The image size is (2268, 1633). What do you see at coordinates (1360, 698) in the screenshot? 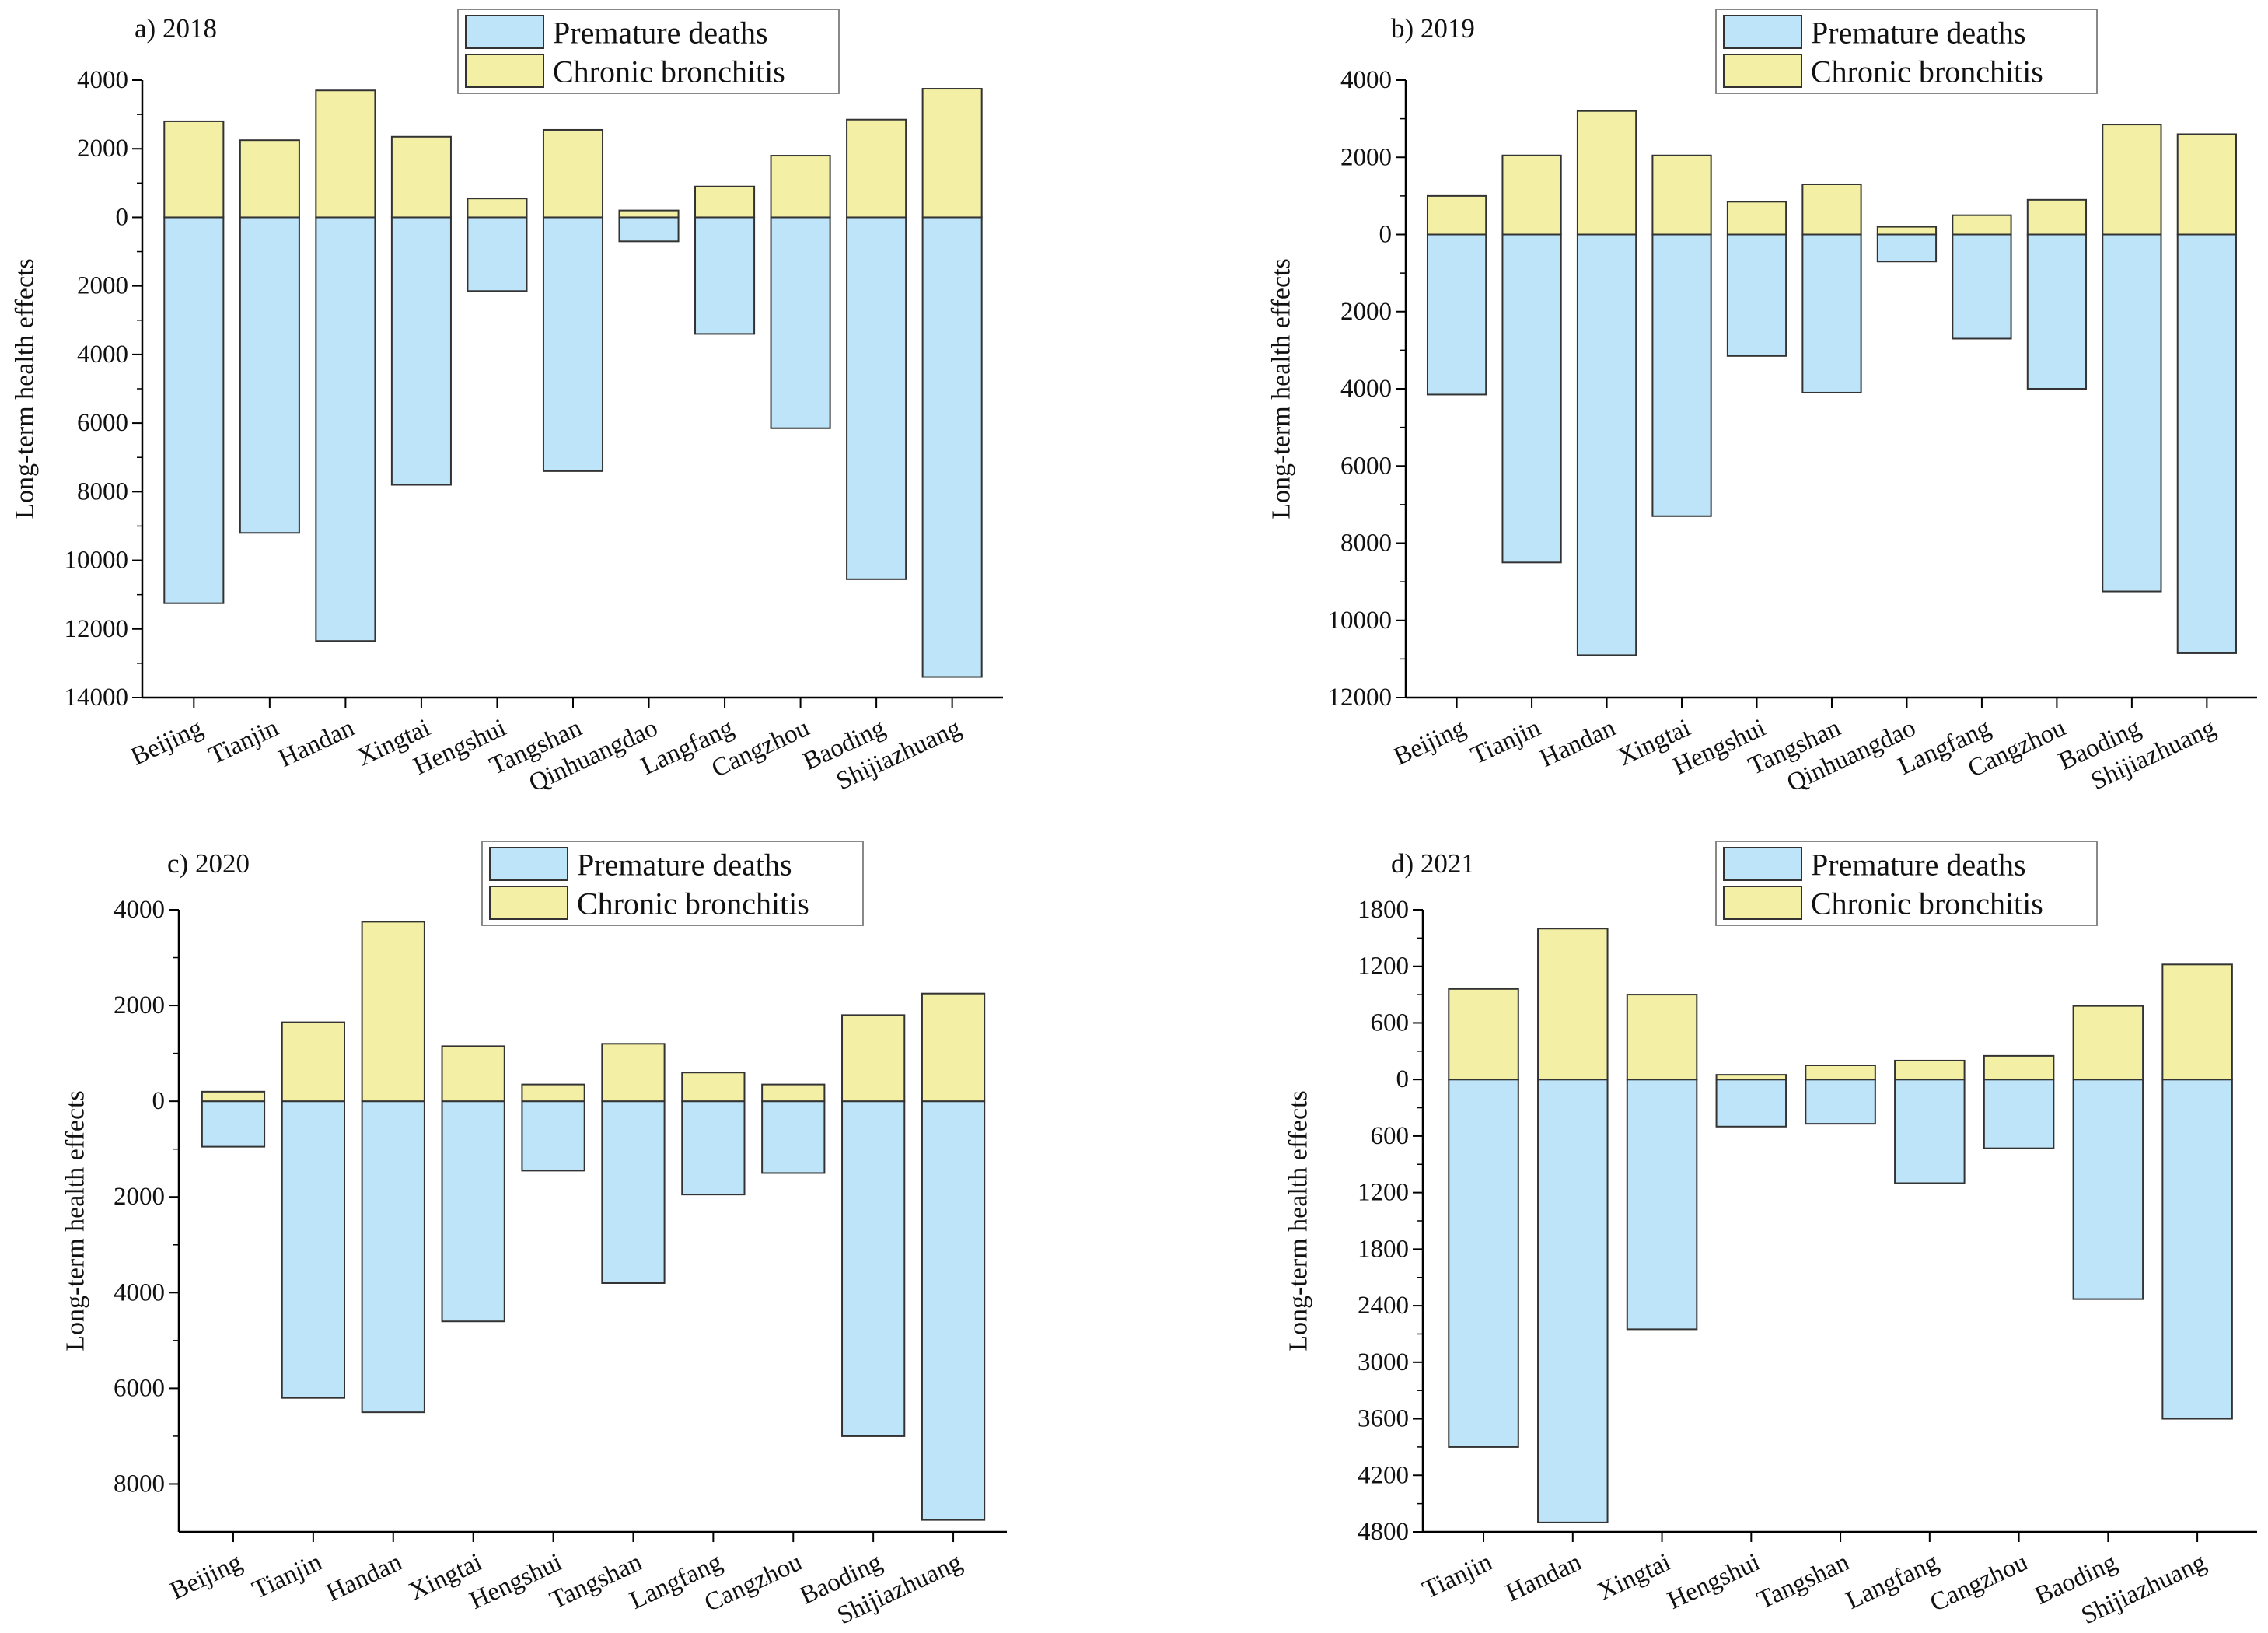
I see `y-tick-label: 12000` at bounding box center [1360, 698].